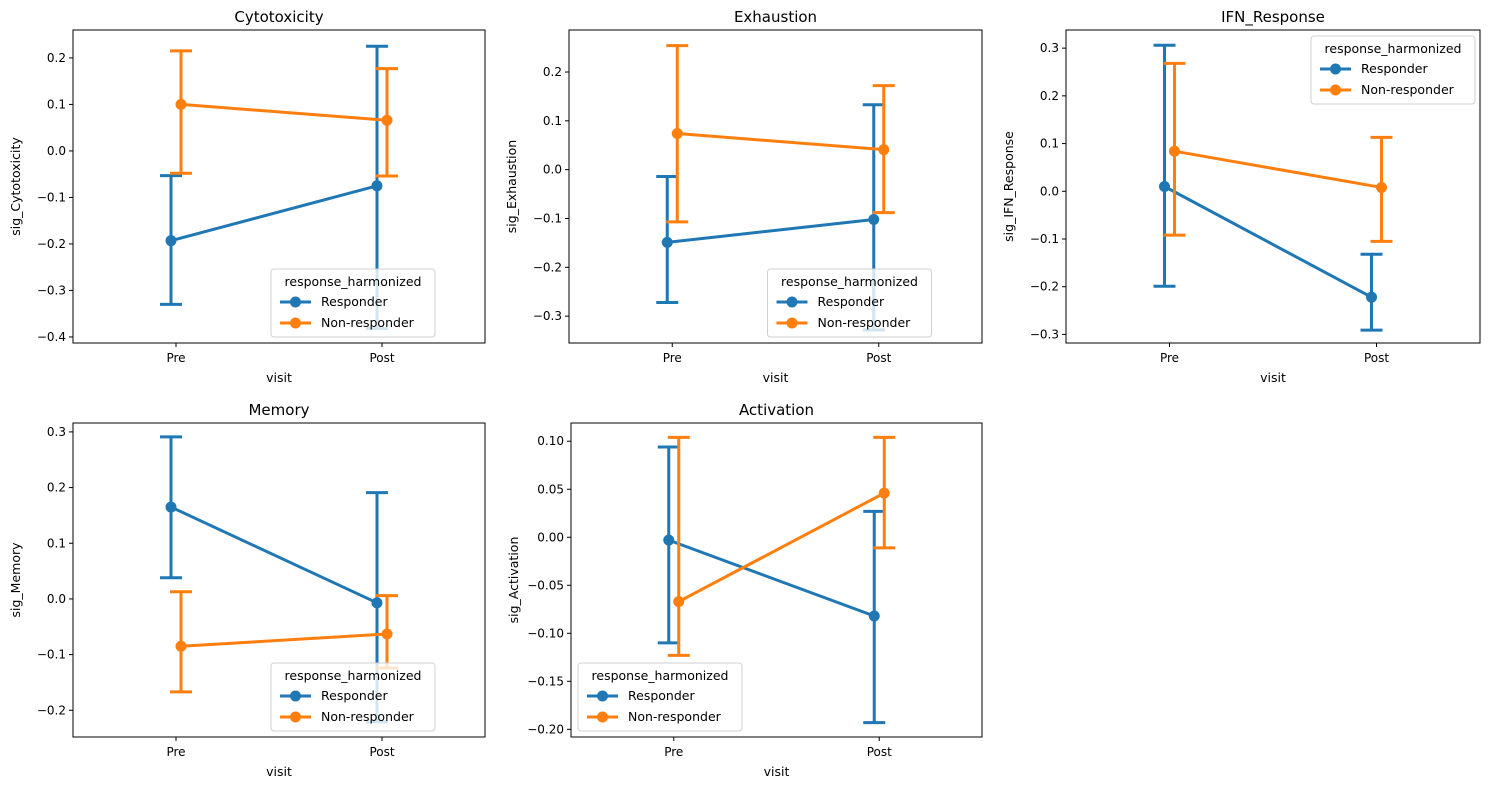 The width and height of the screenshot is (1489, 795). I want to click on y-tick-label: 0.3, so click(56, 432).